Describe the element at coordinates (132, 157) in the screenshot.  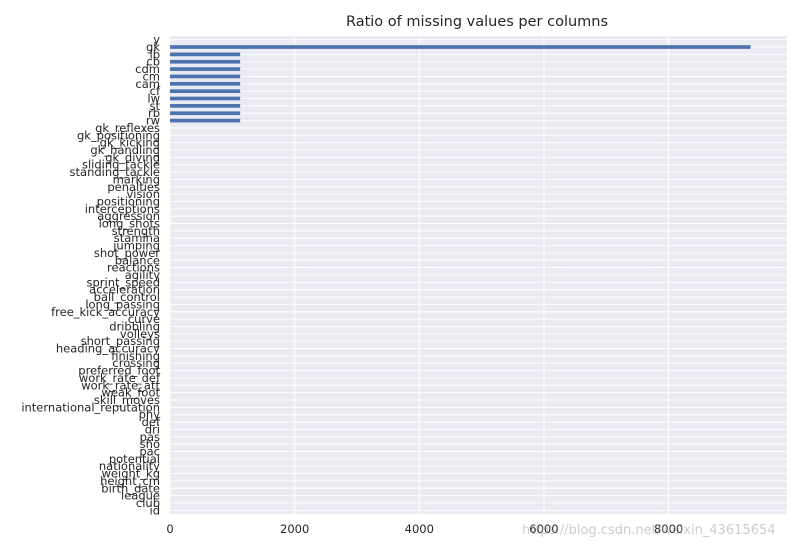
I see `y-tick-label: gk_diving` at that location.